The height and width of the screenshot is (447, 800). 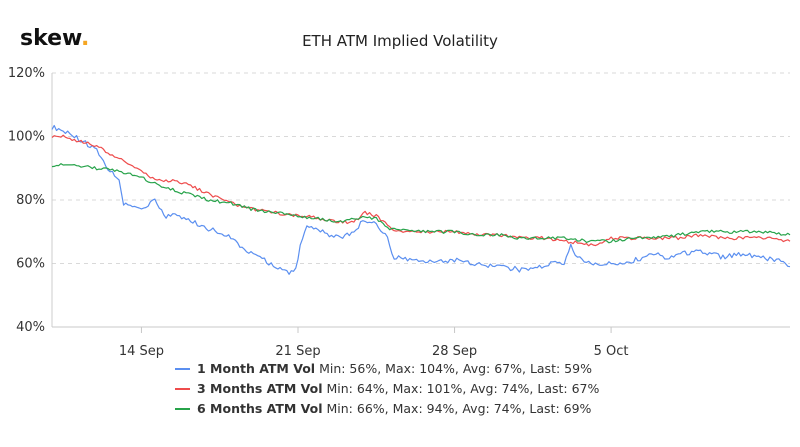 I want to click on logo-text: skew, so click(x=50, y=38).